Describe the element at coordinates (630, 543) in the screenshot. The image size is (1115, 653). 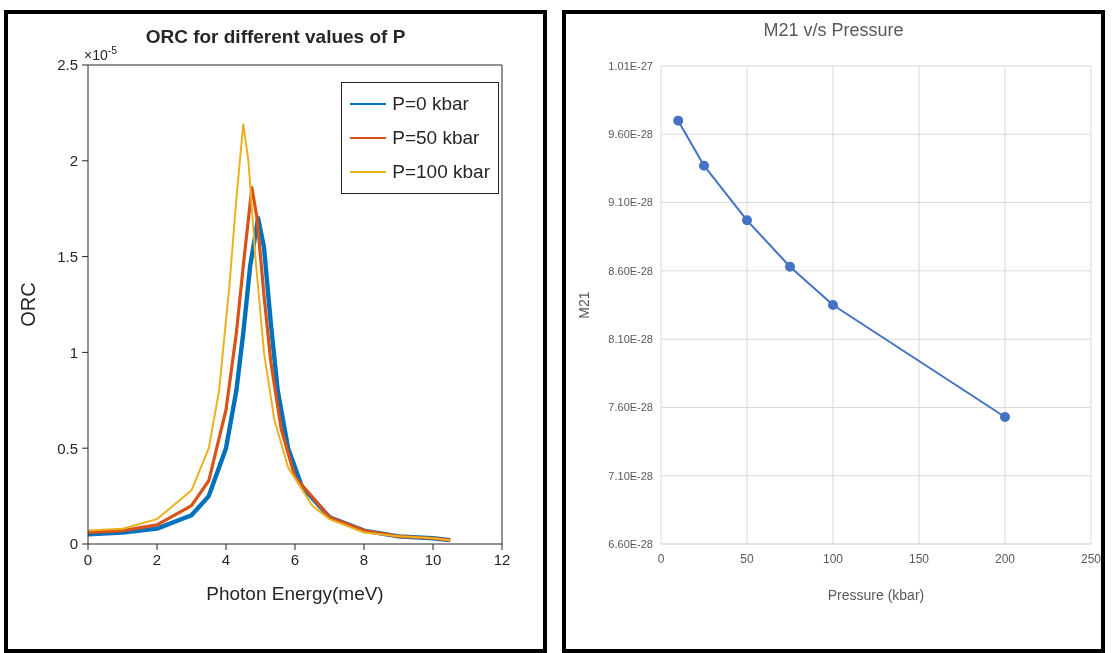
I see `y-tick-label: 6.60E-28` at that location.